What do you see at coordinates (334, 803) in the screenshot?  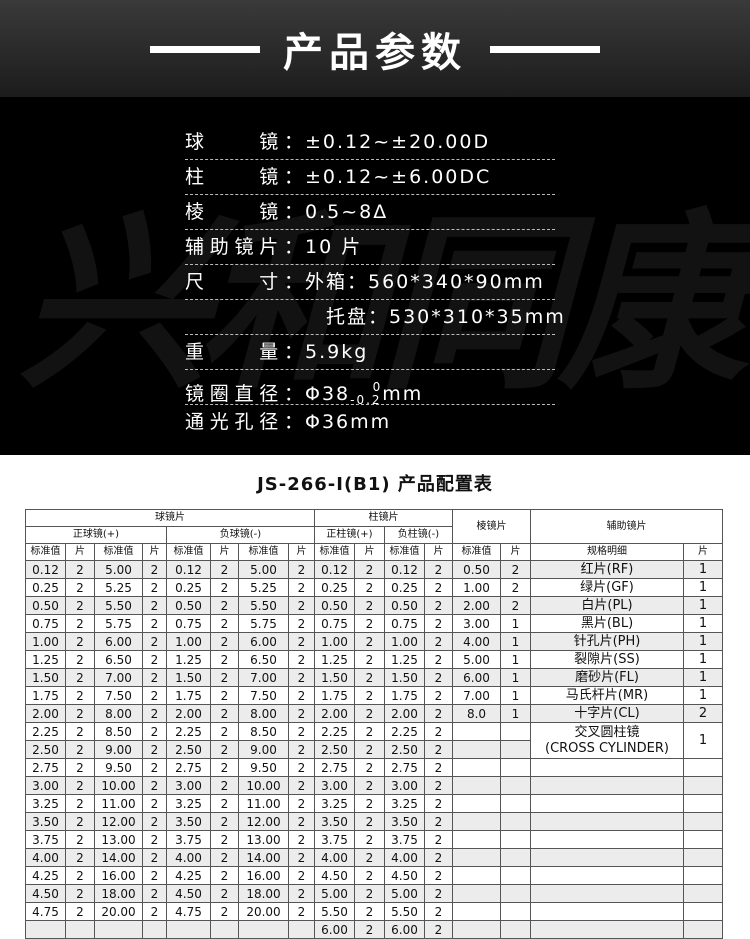 I see `cell: 3.25` at bounding box center [334, 803].